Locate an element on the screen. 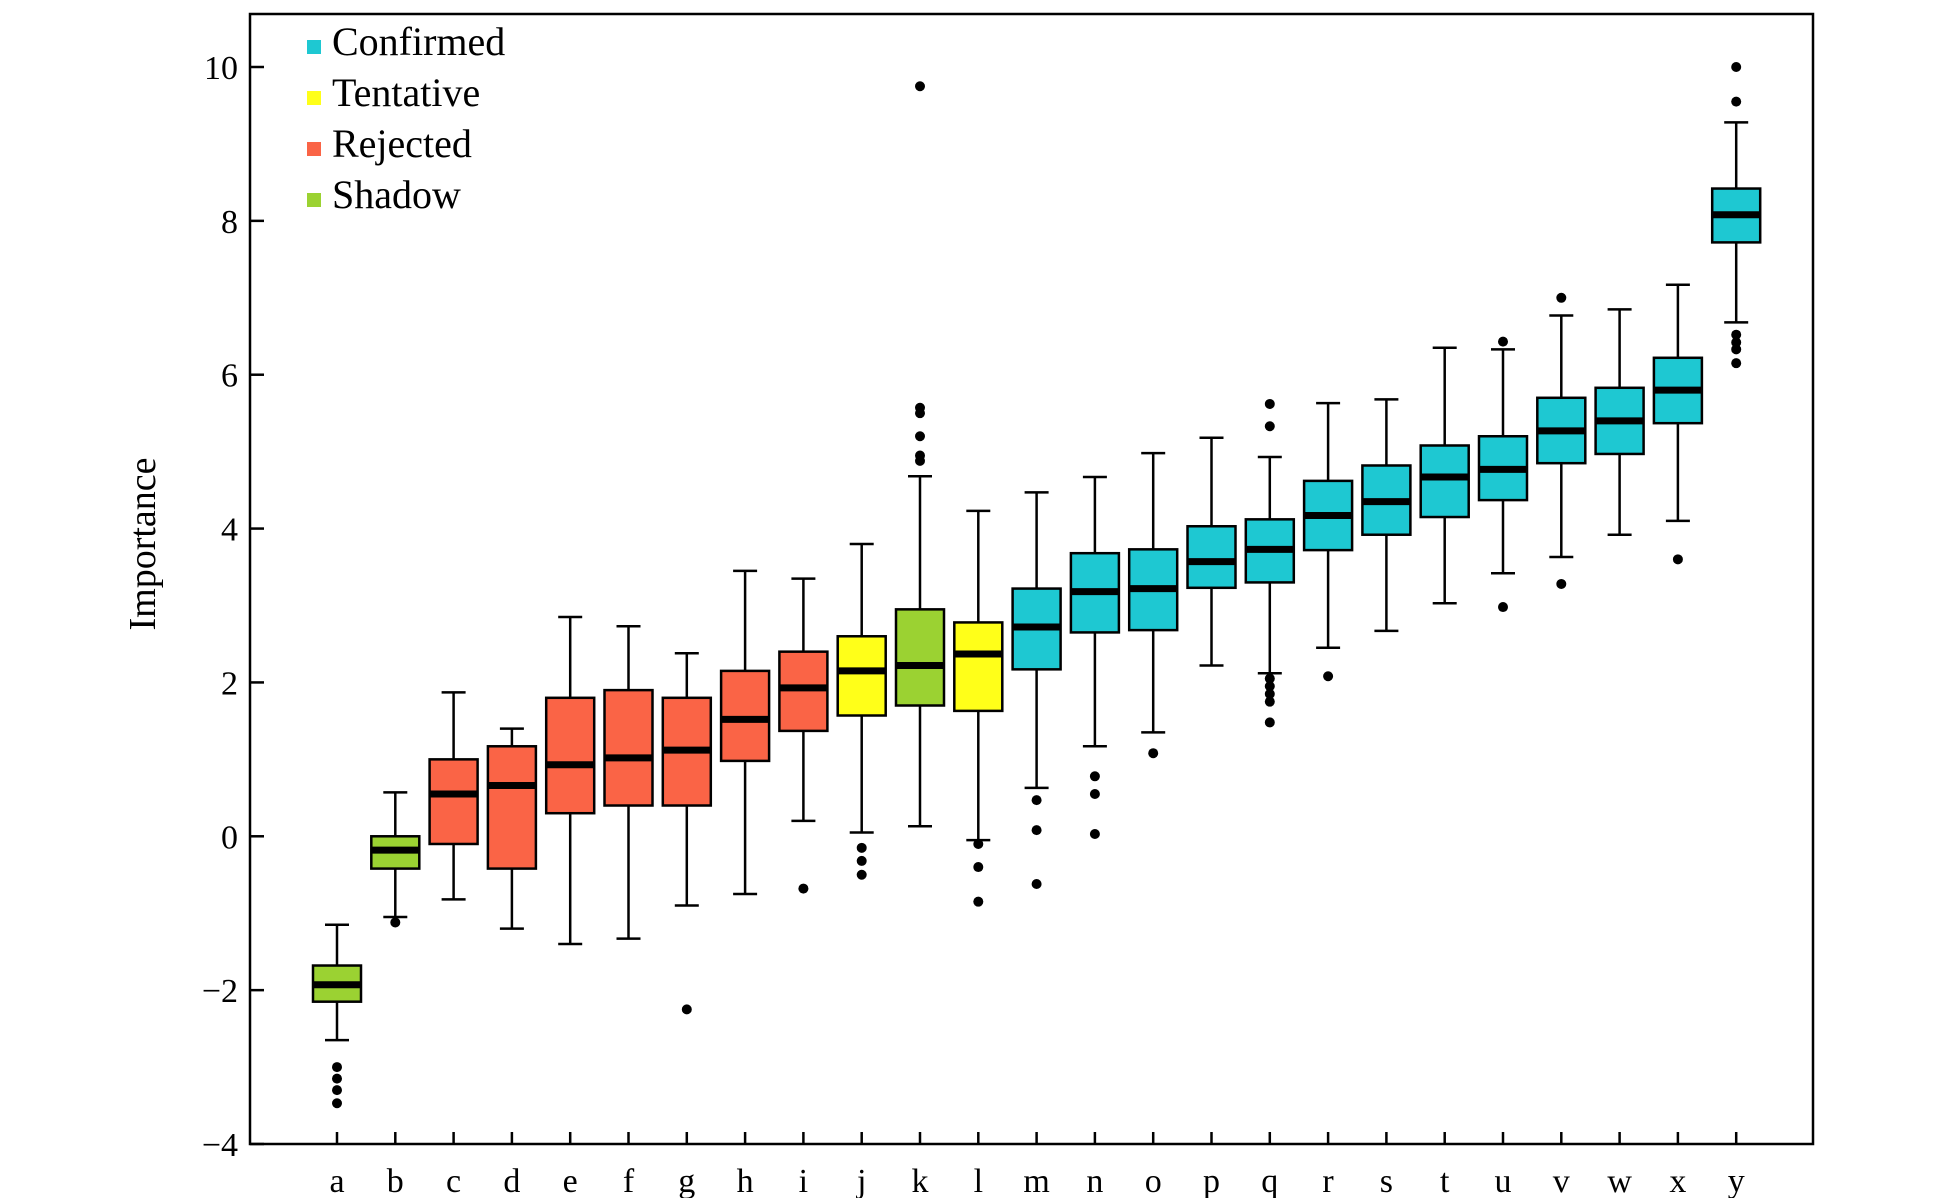 This screenshot has height=1198, width=1942. x-tick-label: l is located at coordinates (978, 1180).